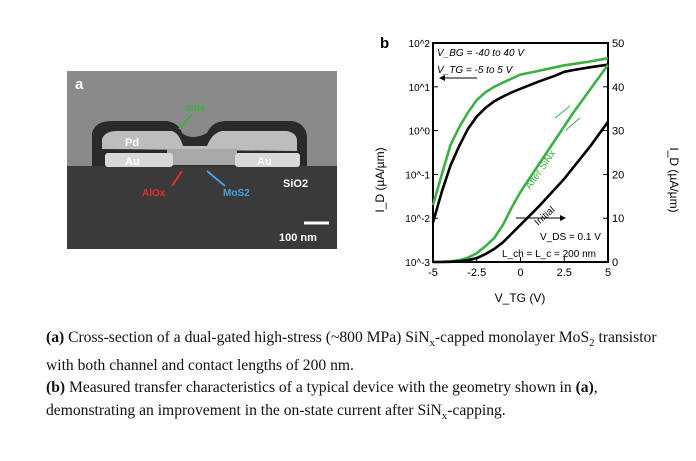 The image size is (696, 461). What do you see at coordinates (512, 337) in the screenshot?
I see `caption-a-text: -capped monolayer MoS` at bounding box center [512, 337].